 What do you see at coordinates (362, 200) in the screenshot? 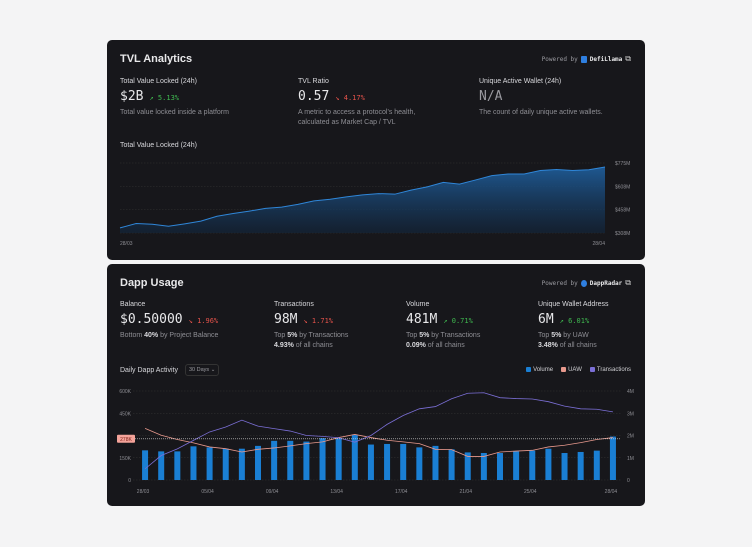
I see `tvl-area` at bounding box center [362, 200].